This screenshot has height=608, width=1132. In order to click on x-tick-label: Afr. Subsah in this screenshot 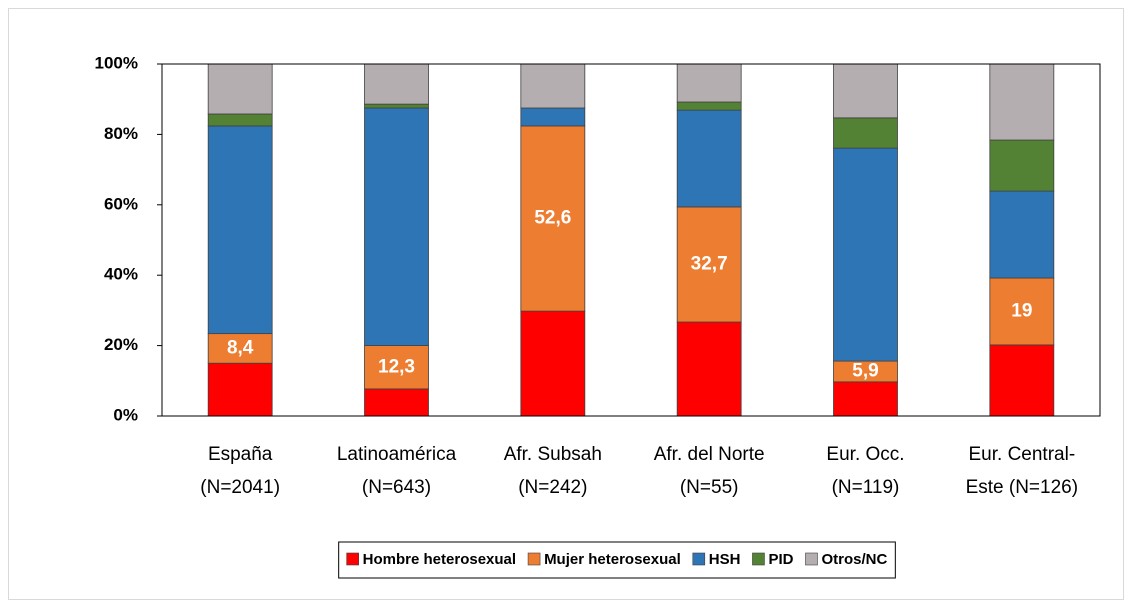, I will do `click(553, 454)`.